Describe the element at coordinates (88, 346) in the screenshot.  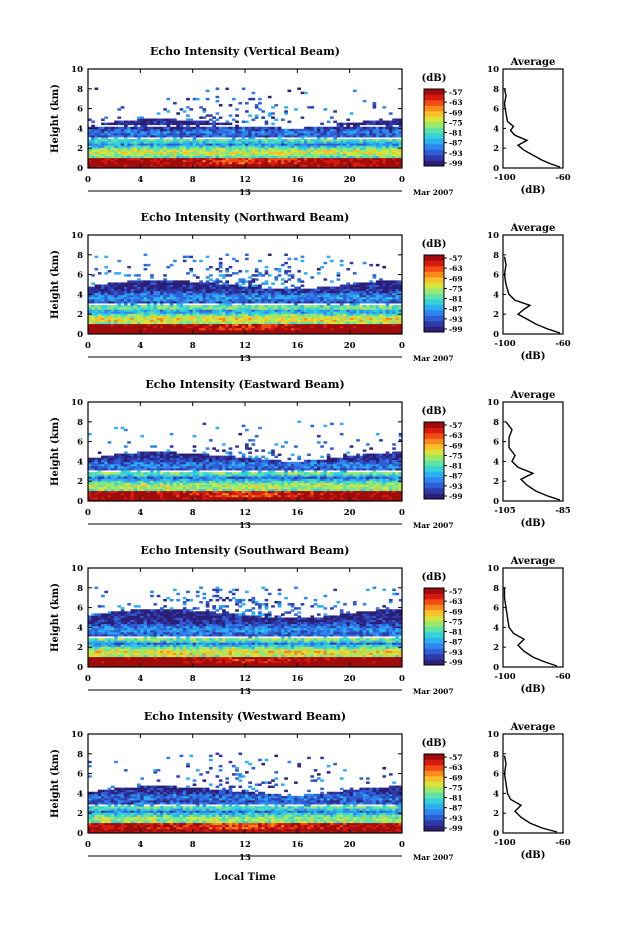
I see `x-tick-label: 0` at that location.